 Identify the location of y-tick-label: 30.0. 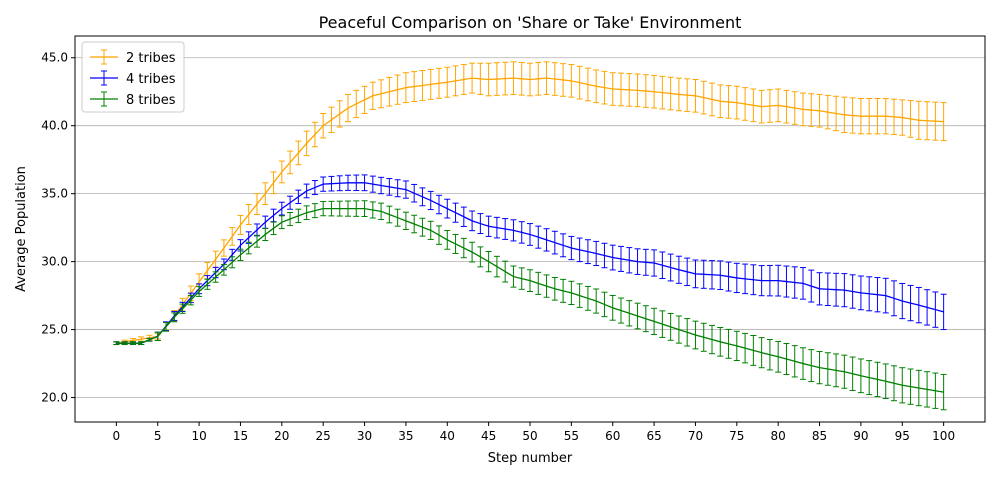
(54, 262).